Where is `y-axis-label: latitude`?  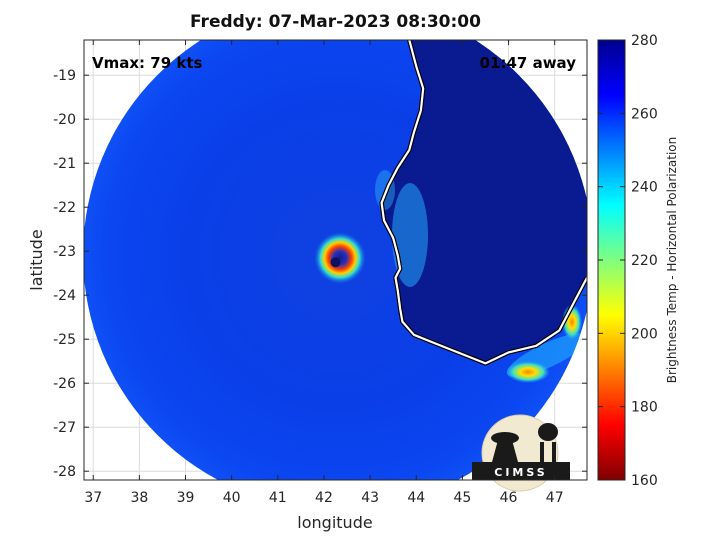
y-axis-label: latitude is located at coordinates (36, 259).